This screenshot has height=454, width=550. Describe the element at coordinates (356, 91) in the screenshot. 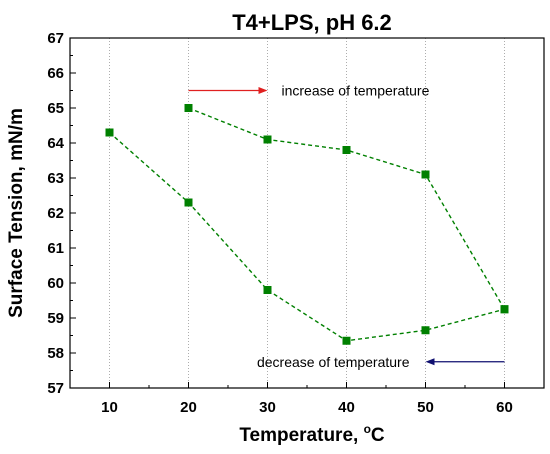

I see `annotation-text: increase of temperature` at that location.